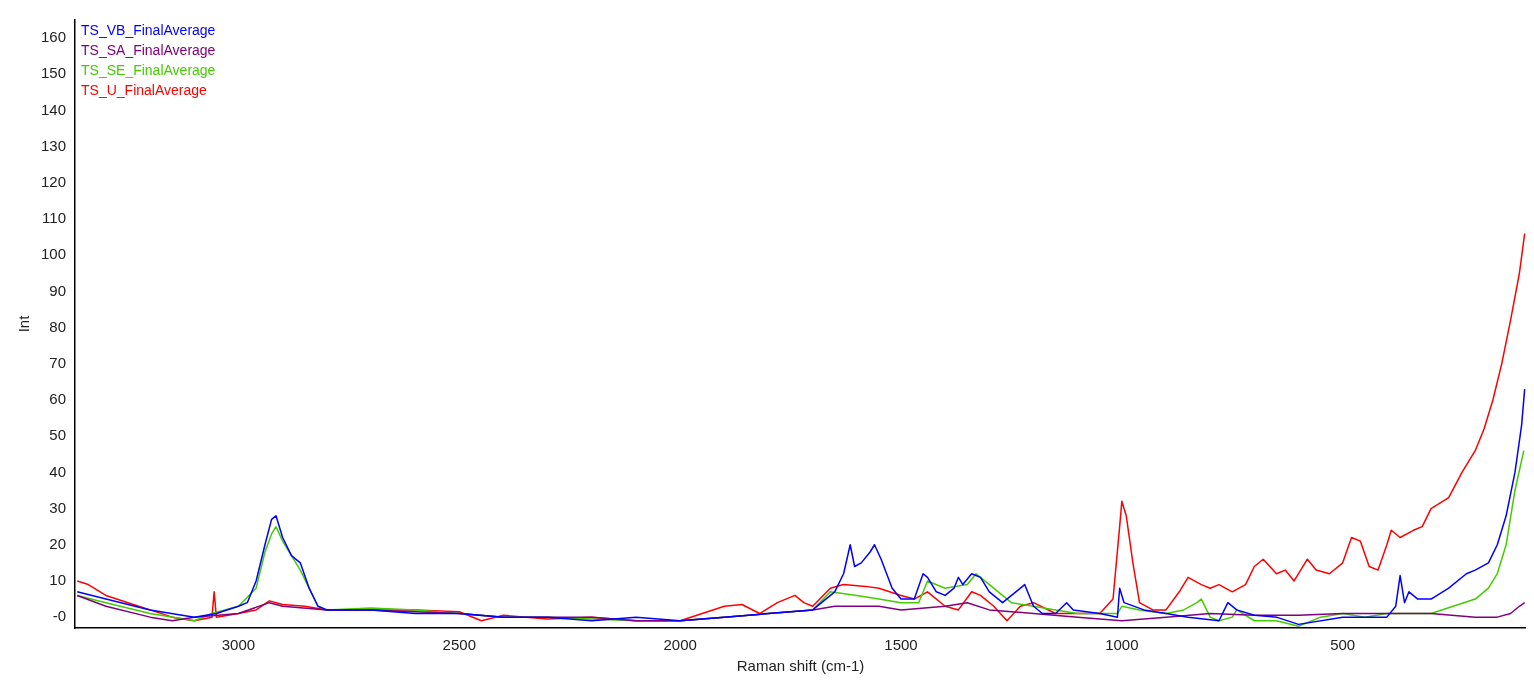 This screenshot has width=1534, height=684. Describe the element at coordinates (680, 645) in the screenshot. I see `x-tick-label: 2000` at that location.